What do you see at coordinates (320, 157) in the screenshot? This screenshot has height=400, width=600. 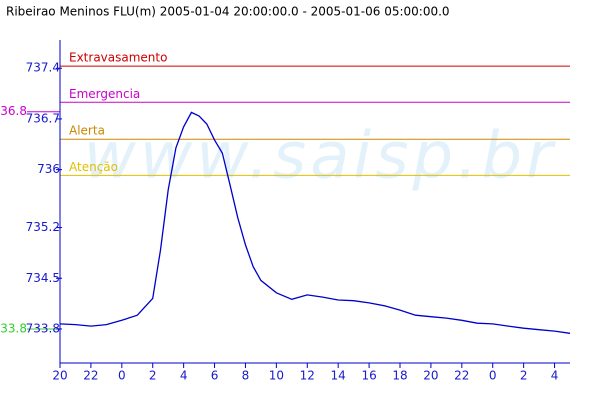 I see `watermark: www.saisp.br` at bounding box center [320, 157].